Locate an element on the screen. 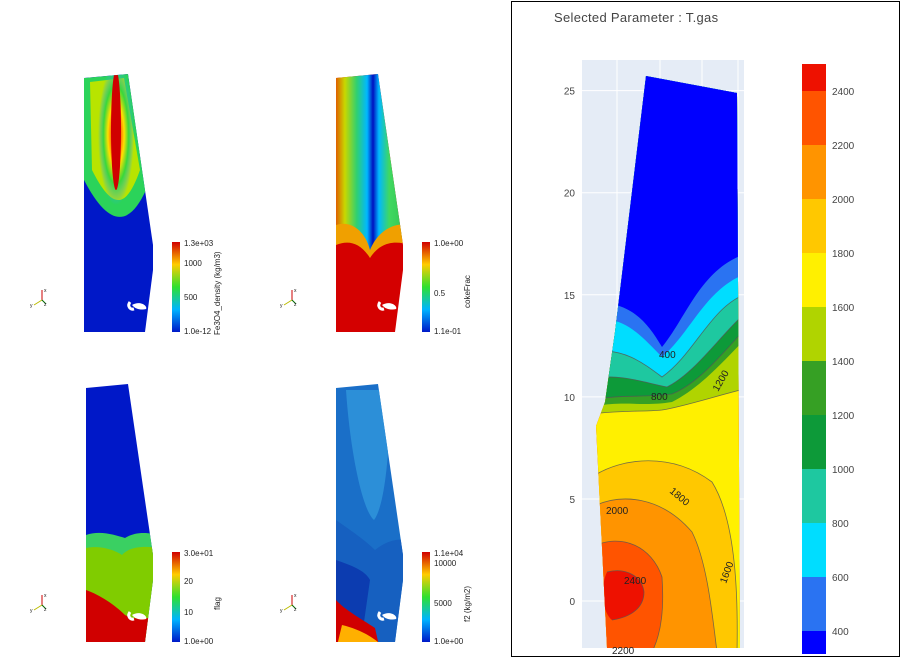 This screenshot has height=665, width=902. colorbar-tick-label: 600 is located at coordinates (840, 578).